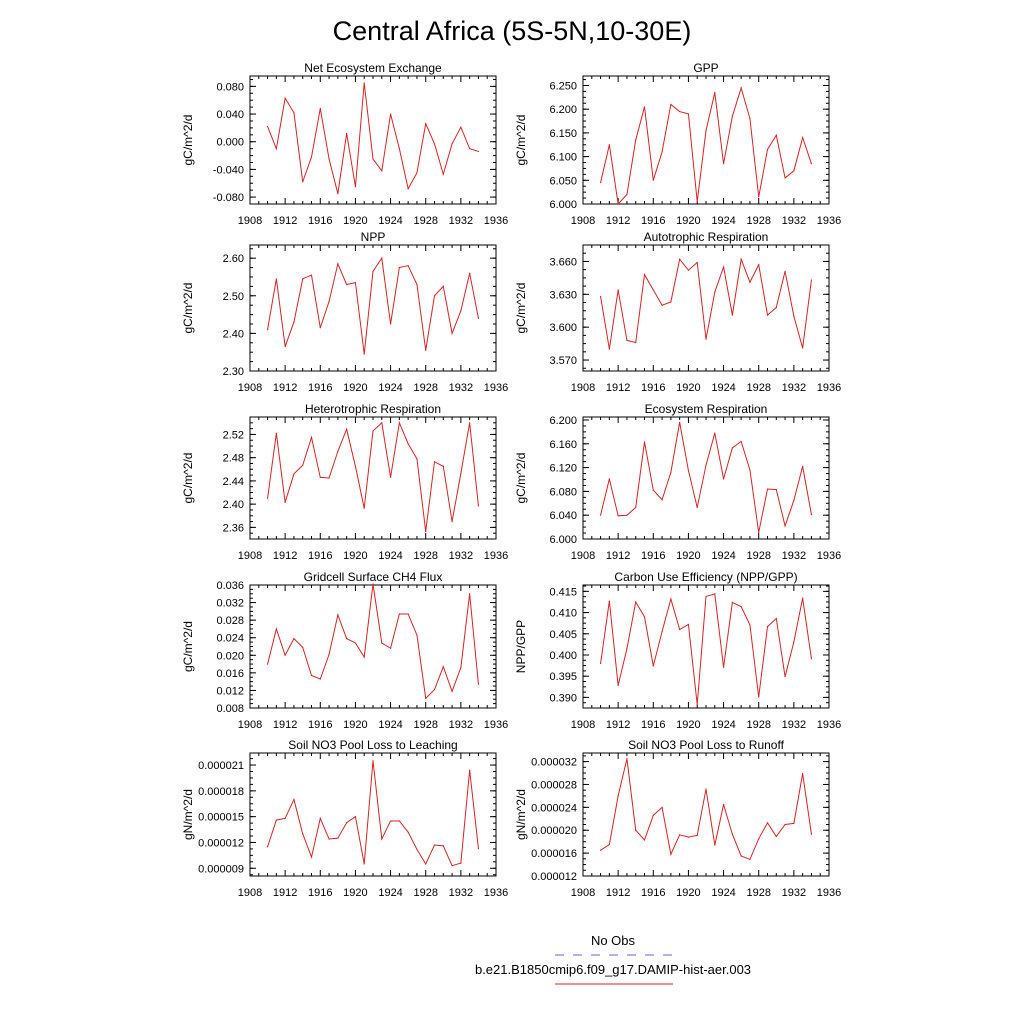  I want to click on y-tick-label: 6.000, so click(563, 540).